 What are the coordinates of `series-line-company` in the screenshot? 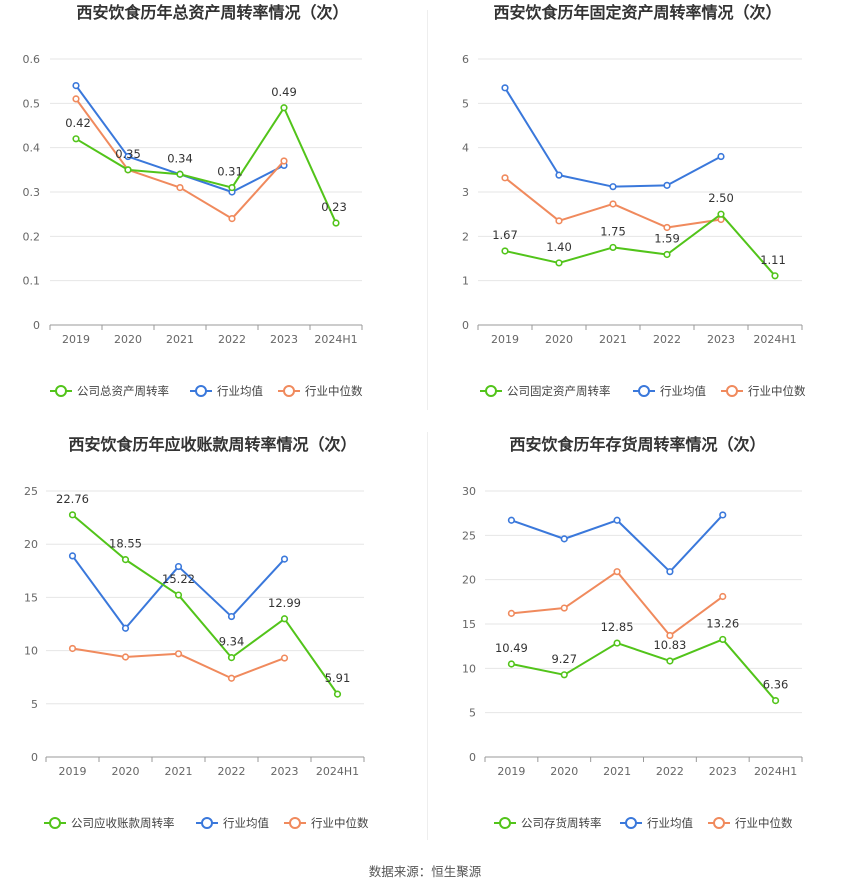 It's located at (205, 604).